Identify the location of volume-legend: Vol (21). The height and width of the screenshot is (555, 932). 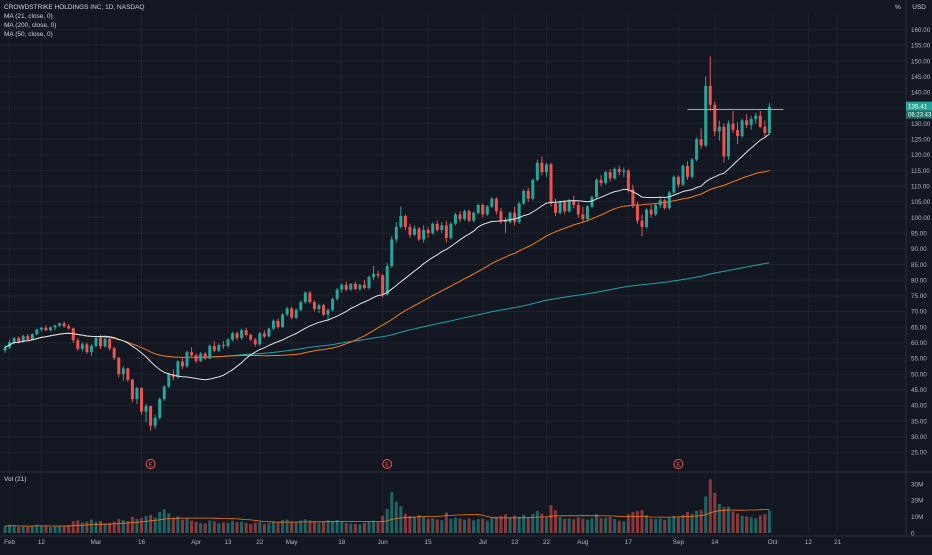
(15, 479).